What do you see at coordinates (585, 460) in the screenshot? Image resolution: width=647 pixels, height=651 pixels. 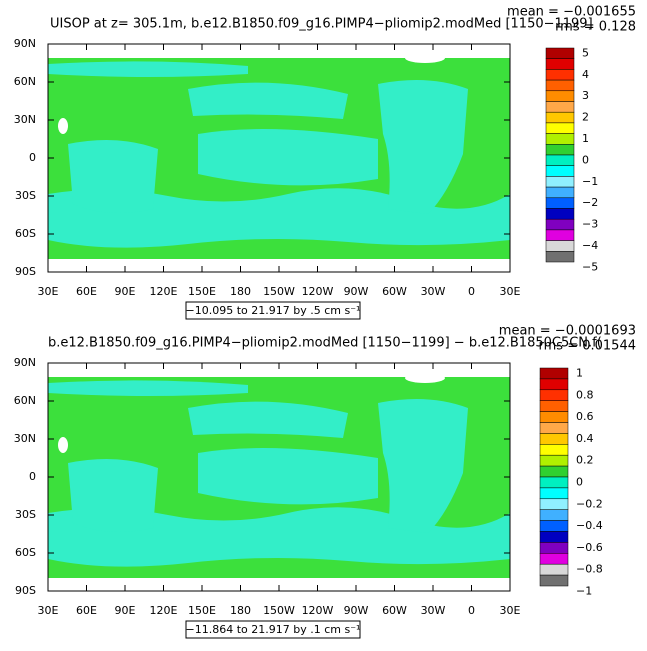 I see `colorbar-label: 0.2` at bounding box center [585, 460].